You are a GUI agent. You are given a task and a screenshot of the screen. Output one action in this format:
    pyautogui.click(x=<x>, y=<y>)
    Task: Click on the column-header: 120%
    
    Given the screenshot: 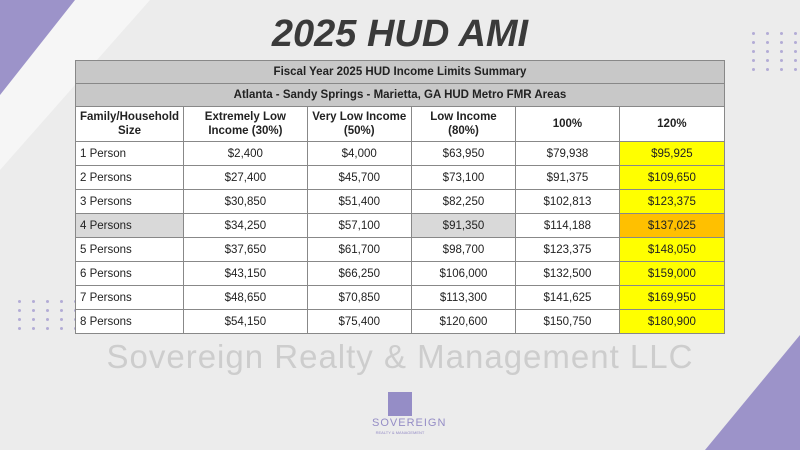 What is the action you would take?
    pyautogui.click(x=672, y=124)
    